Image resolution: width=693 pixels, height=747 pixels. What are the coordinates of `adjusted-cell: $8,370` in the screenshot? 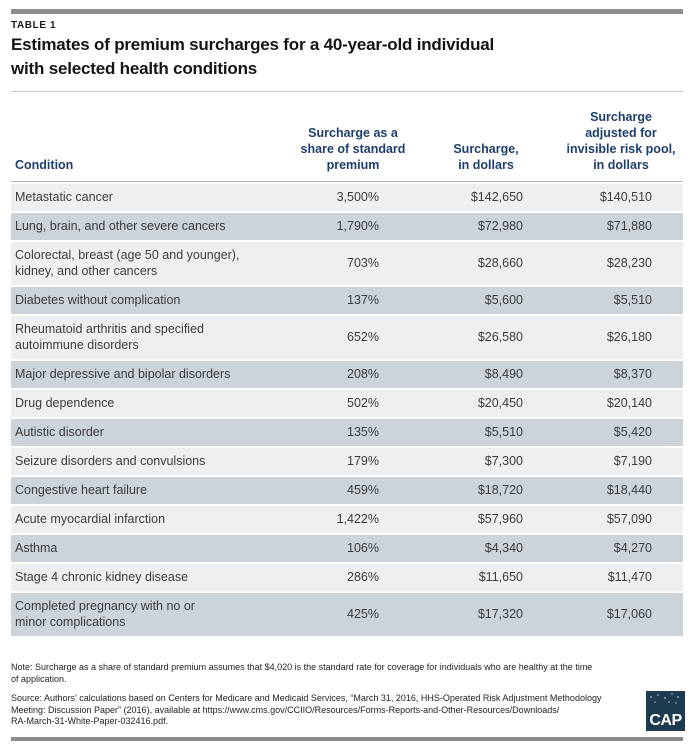 It's located at (621, 374).